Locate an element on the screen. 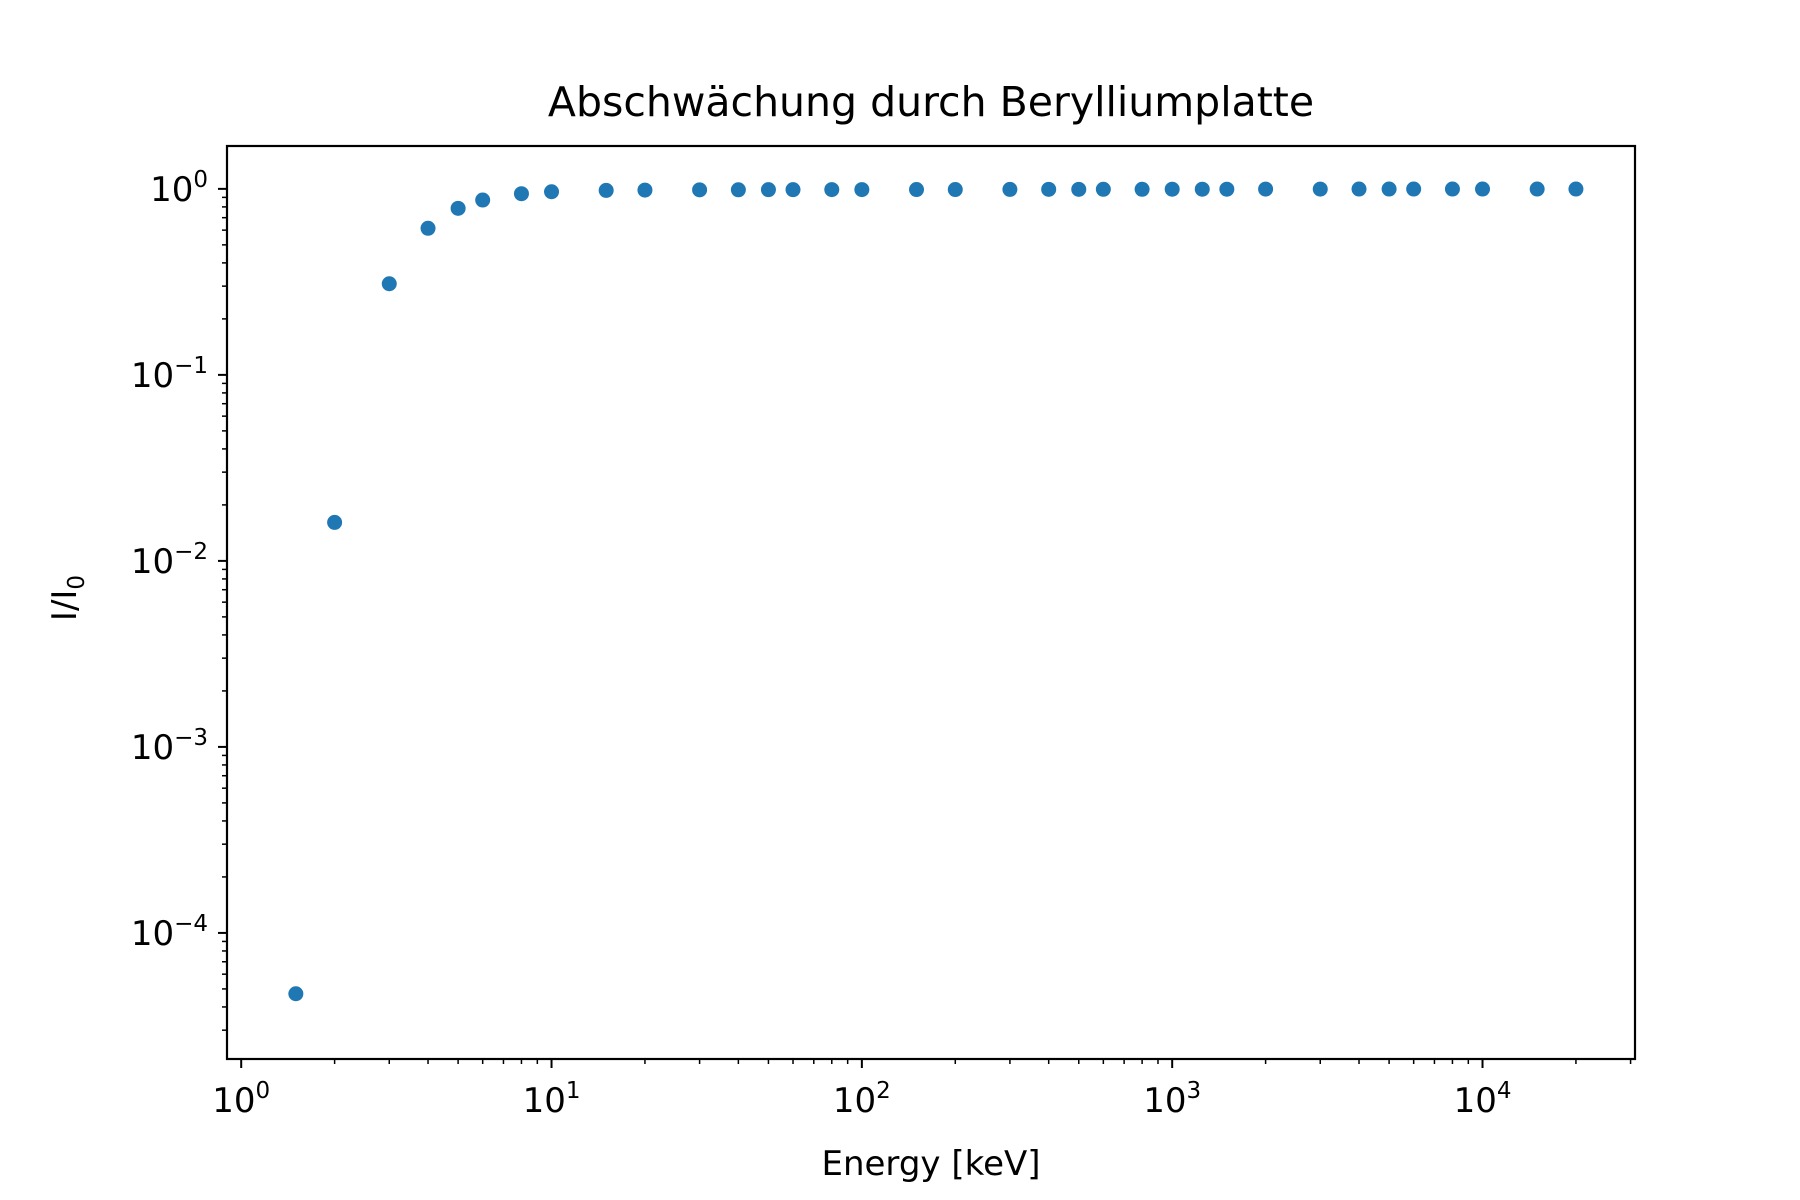  x-tick-label-exp: 2 is located at coordinates (883, 1091).